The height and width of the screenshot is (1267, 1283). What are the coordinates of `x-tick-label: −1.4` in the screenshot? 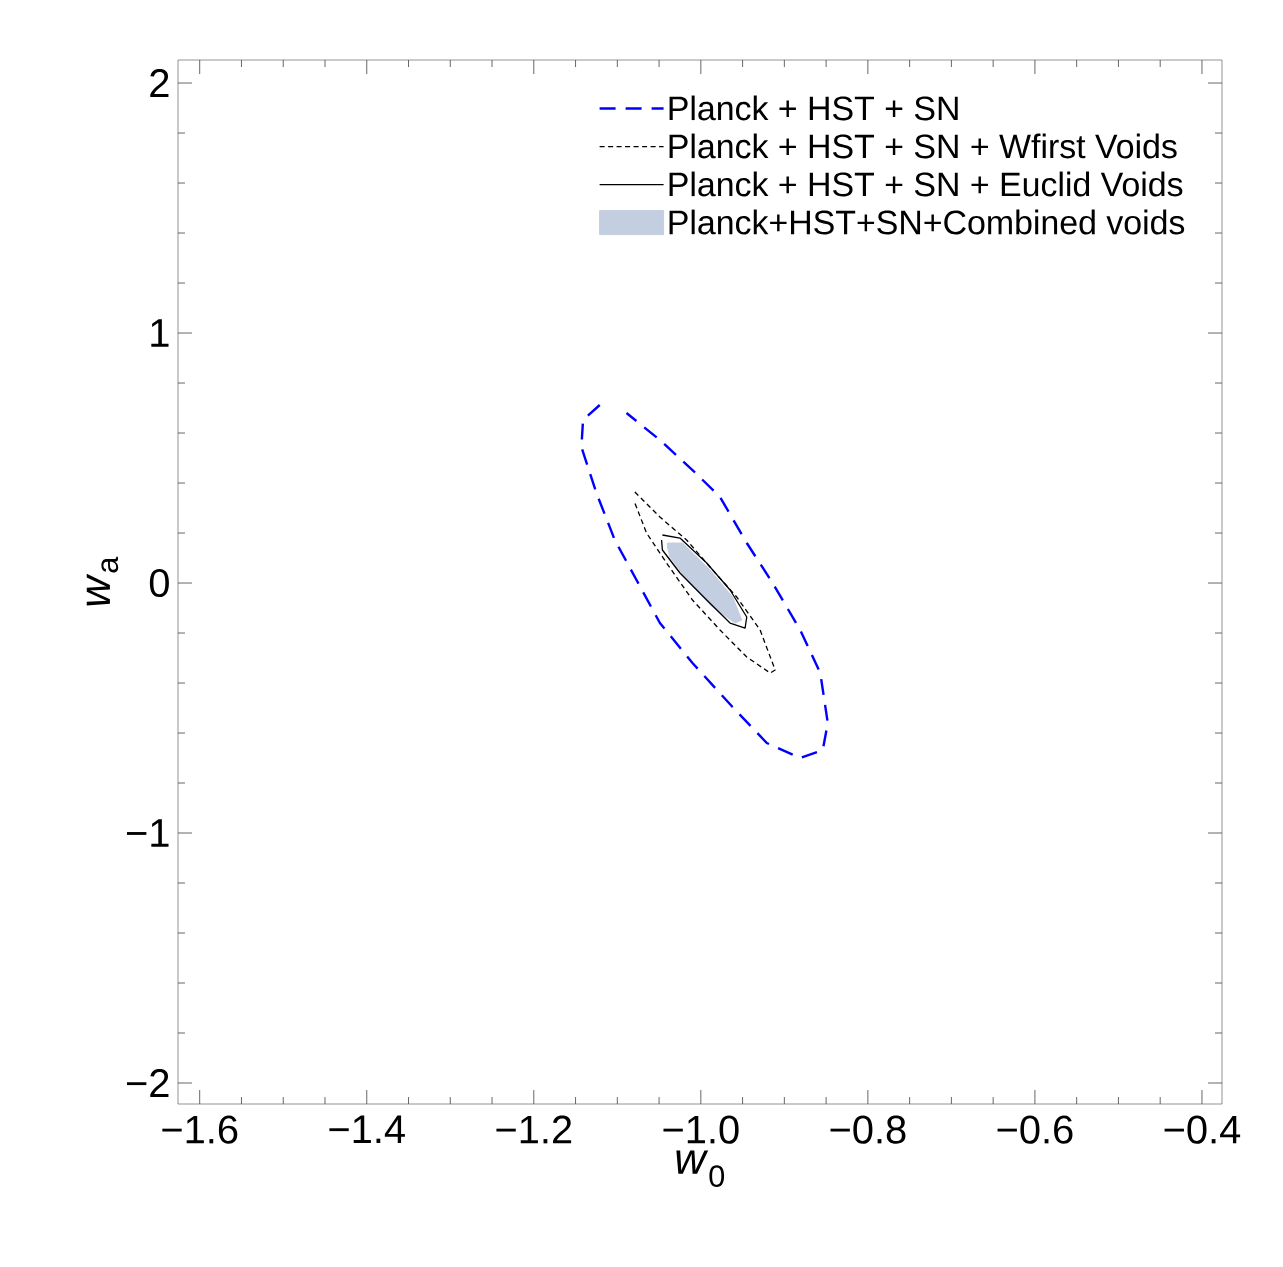 It's located at (367, 1129).